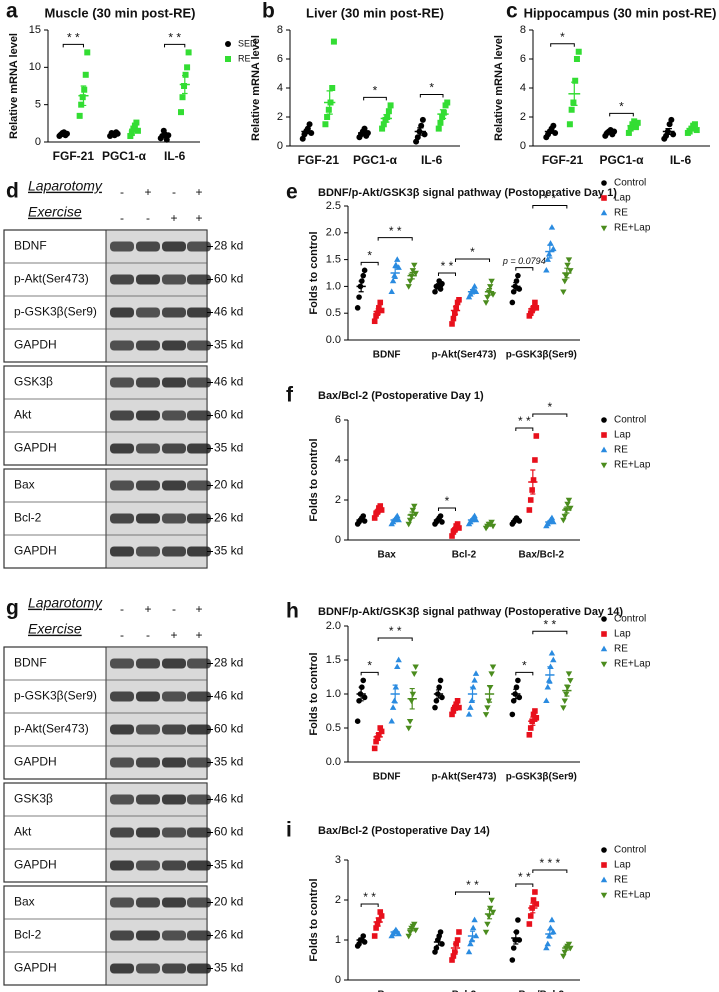 The width and height of the screenshot is (719, 992). I want to click on chart-title: Hippocampus (30 min post-RE), so click(620, 12).